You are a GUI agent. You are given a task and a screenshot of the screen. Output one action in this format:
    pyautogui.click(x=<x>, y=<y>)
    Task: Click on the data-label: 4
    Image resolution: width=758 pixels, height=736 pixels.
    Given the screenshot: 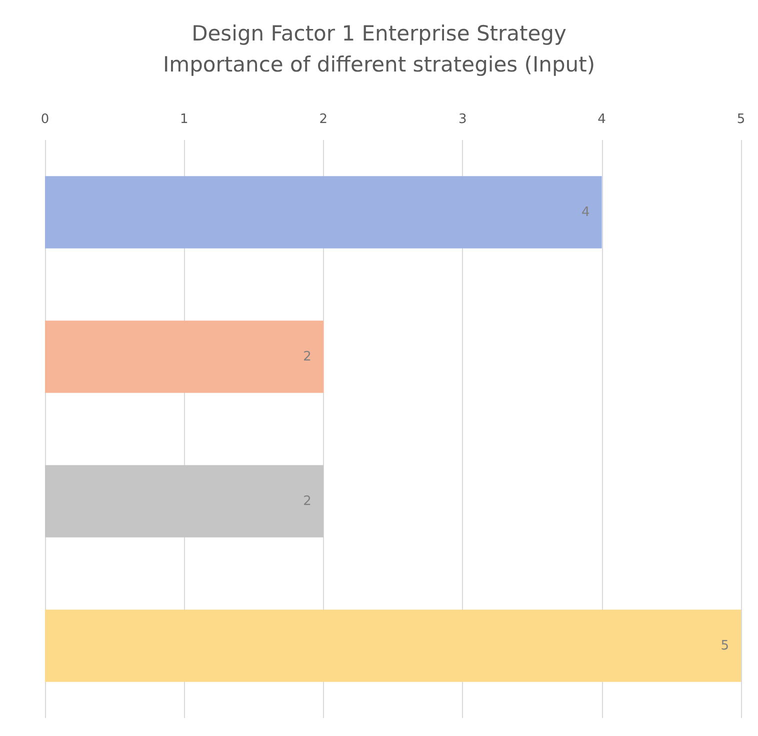 What is the action you would take?
    pyautogui.click(x=586, y=212)
    